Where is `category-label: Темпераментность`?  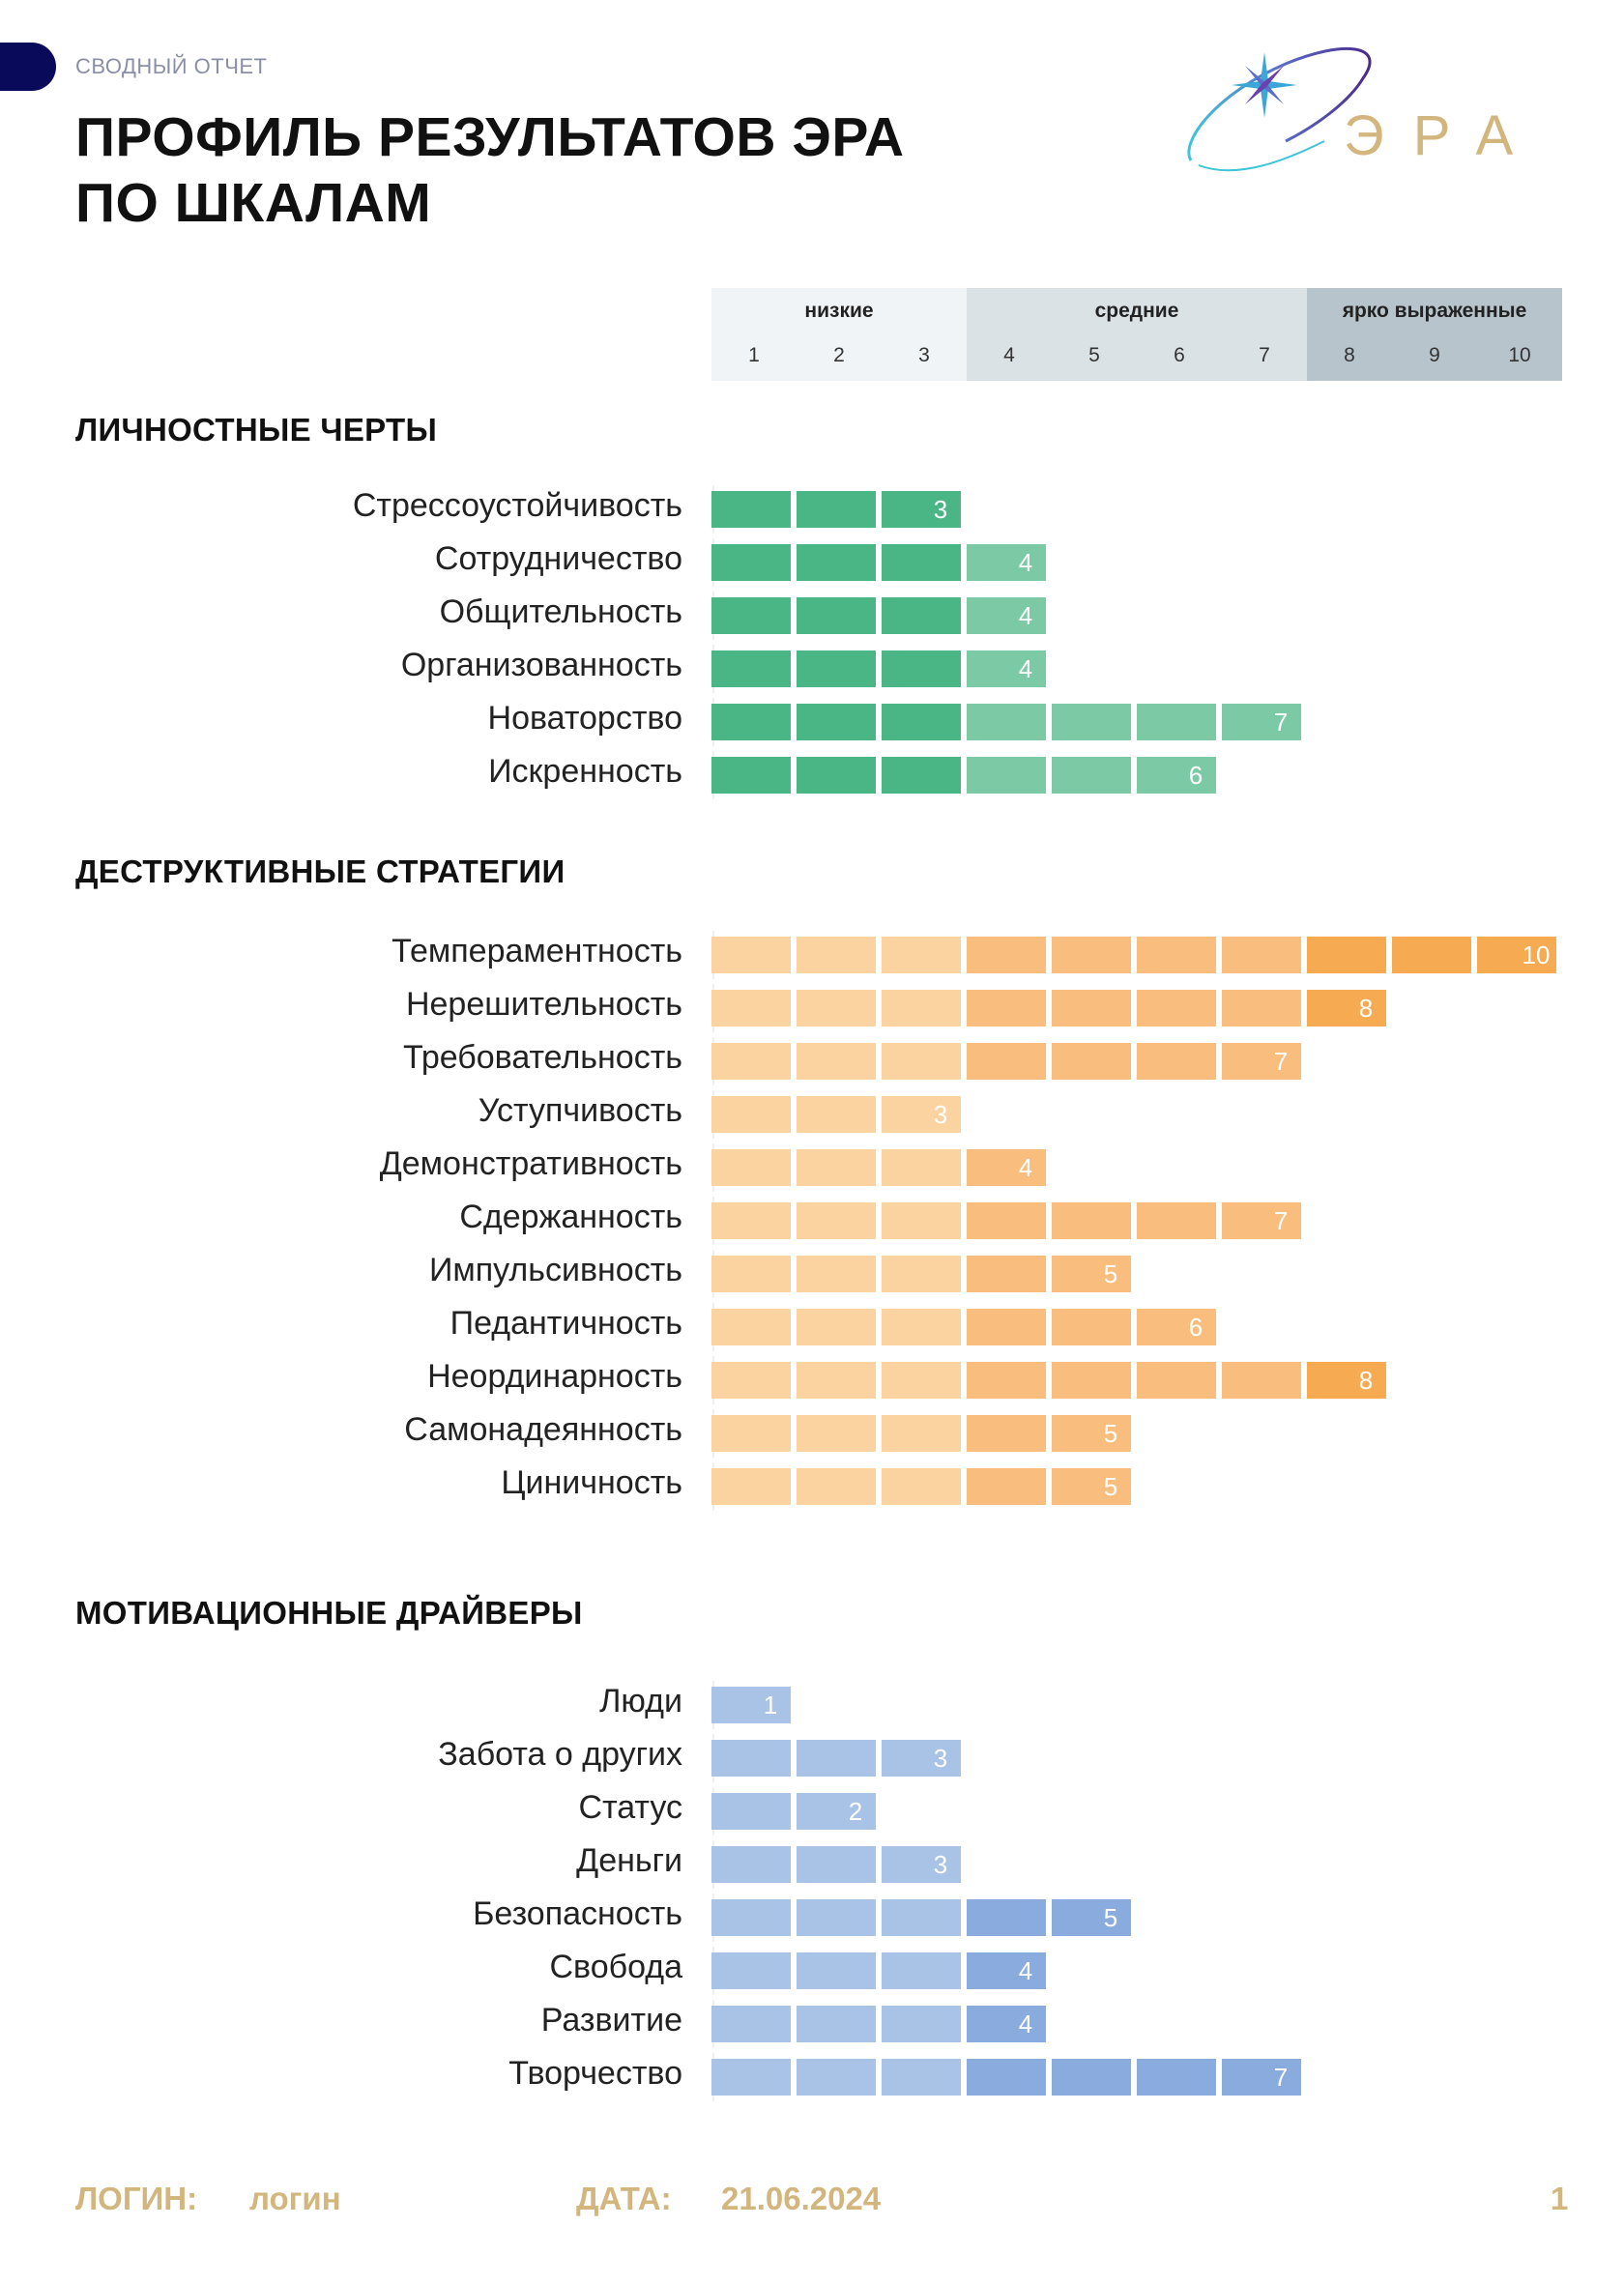
category-label: Темпераментность is located at coordinates (537, 951).